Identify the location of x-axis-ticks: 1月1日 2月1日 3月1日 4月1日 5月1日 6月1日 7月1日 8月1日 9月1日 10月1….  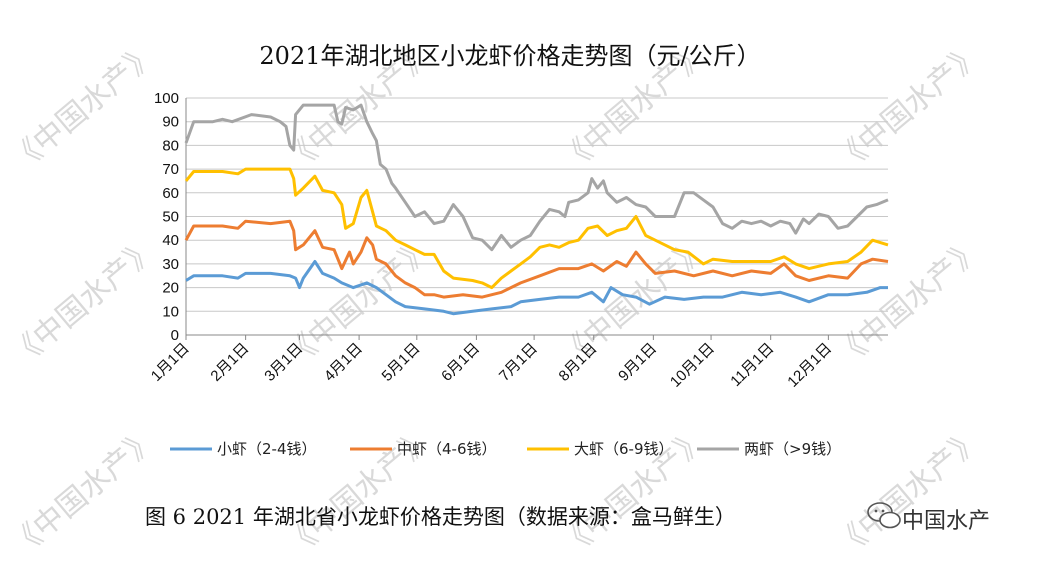
(491, 363).